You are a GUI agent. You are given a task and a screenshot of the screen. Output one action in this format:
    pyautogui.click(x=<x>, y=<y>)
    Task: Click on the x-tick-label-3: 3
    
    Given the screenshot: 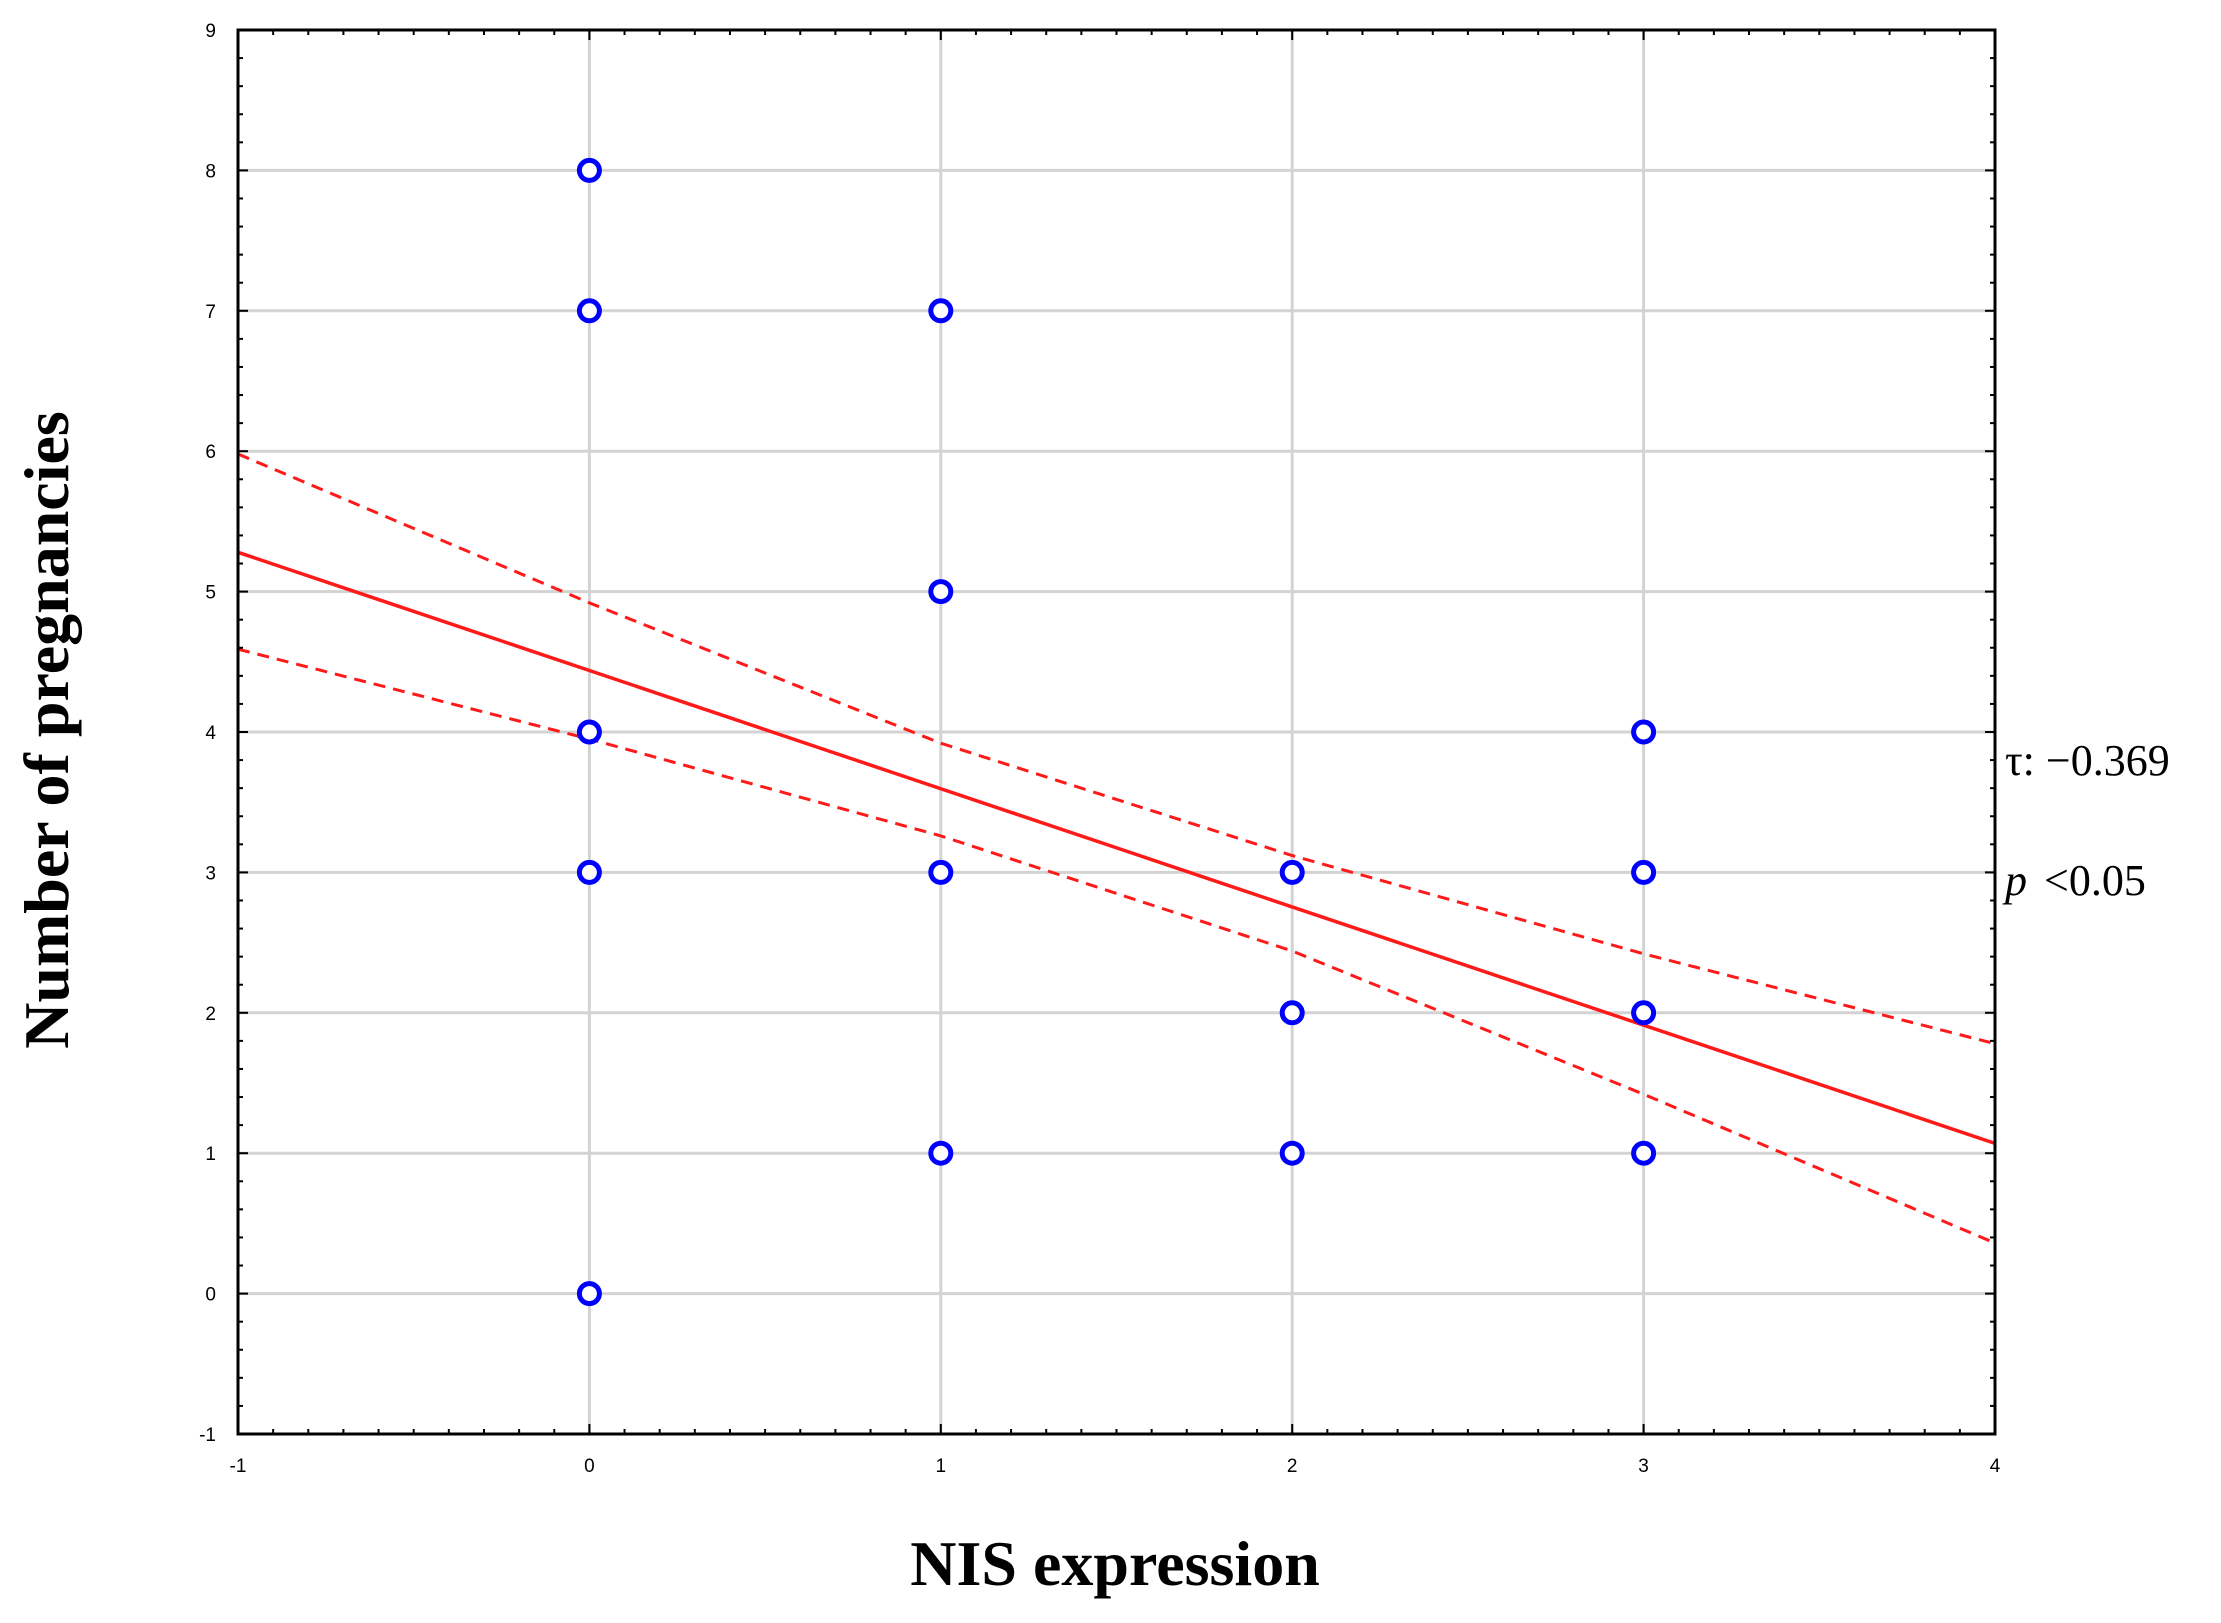 What is the action you would take?
    pyautogui.click(x=1643, y=1466)
    